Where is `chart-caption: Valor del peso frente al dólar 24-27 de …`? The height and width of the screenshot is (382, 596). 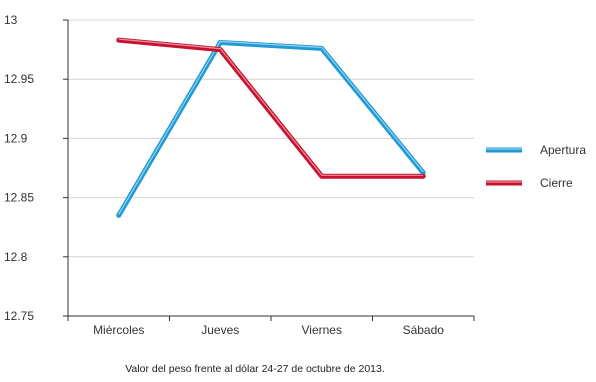 chart-caption: Valor del peso frente al dólar 24-27 de … is located at coordinates (255, 369).